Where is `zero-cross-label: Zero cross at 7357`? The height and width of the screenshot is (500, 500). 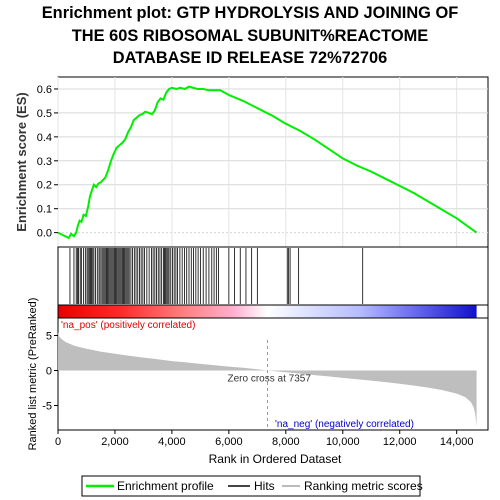
zero-cross-label: Zero cross at 7357 is located at coordinates (270, 379).